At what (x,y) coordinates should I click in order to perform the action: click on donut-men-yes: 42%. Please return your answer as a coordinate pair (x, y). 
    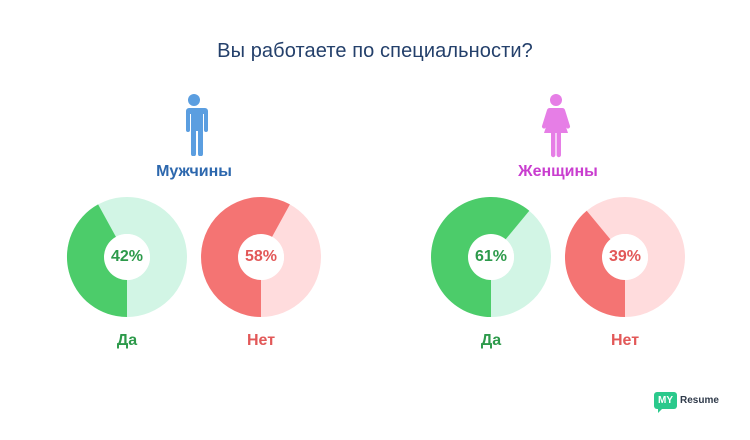
    Looking at the image, I should click on (127, 257).